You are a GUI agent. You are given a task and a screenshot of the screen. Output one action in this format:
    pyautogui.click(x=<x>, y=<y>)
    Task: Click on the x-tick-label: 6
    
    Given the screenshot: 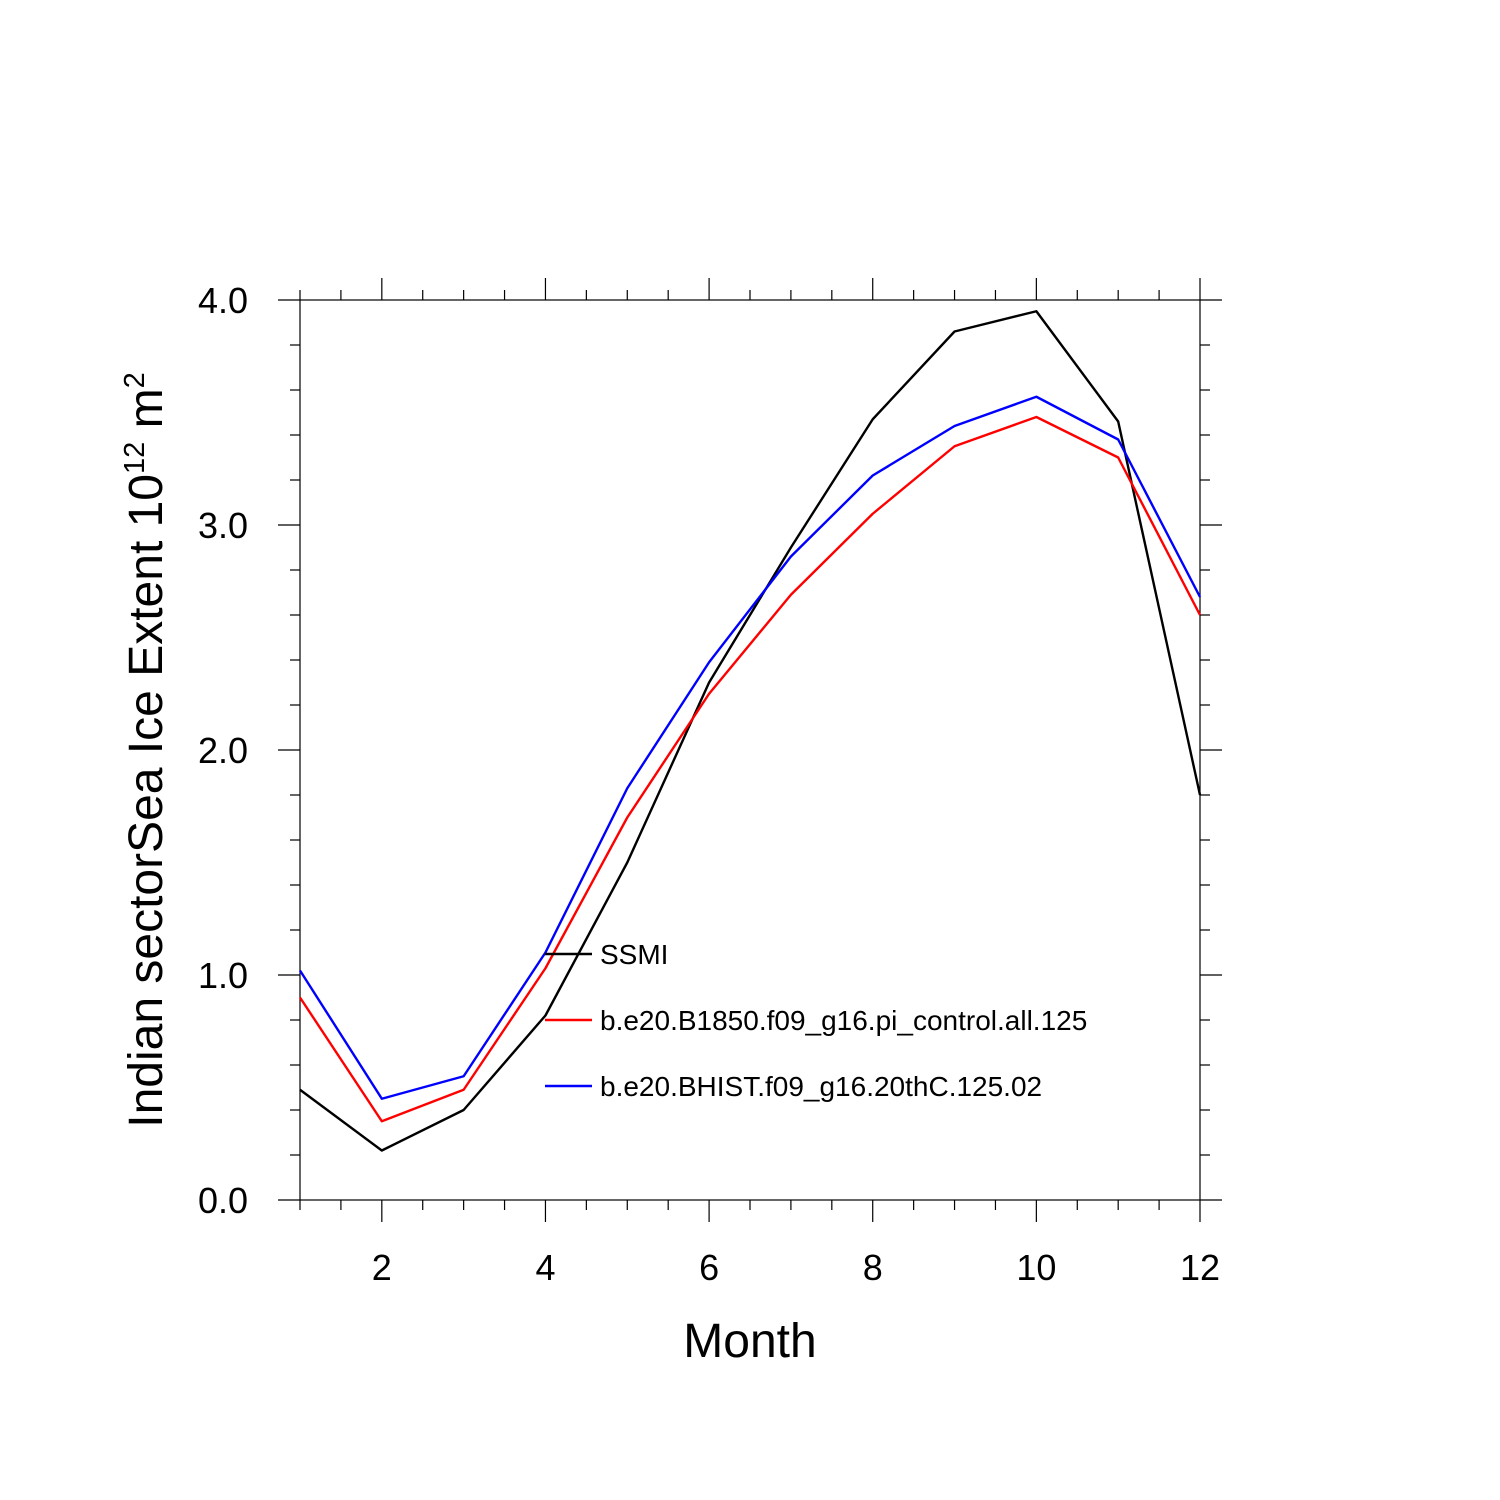 What is the action you would take?
    pyautogui.click(x=709, y=1267)
    